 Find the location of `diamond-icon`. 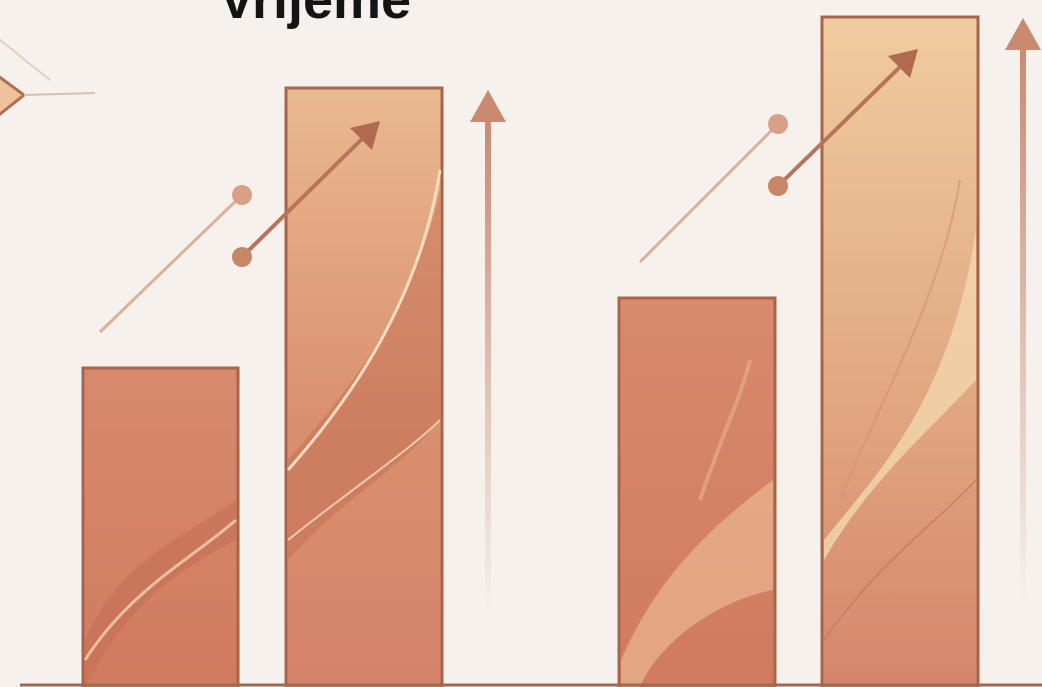

diamond-icon is located at coordinates (48, 77).